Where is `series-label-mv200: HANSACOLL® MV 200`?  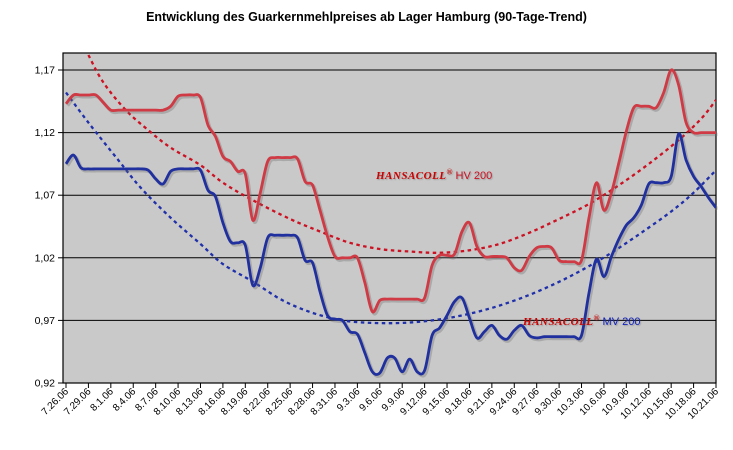 series-label-mv200: HANSACOLL® MV 200 is located at coordinates (582, 320).